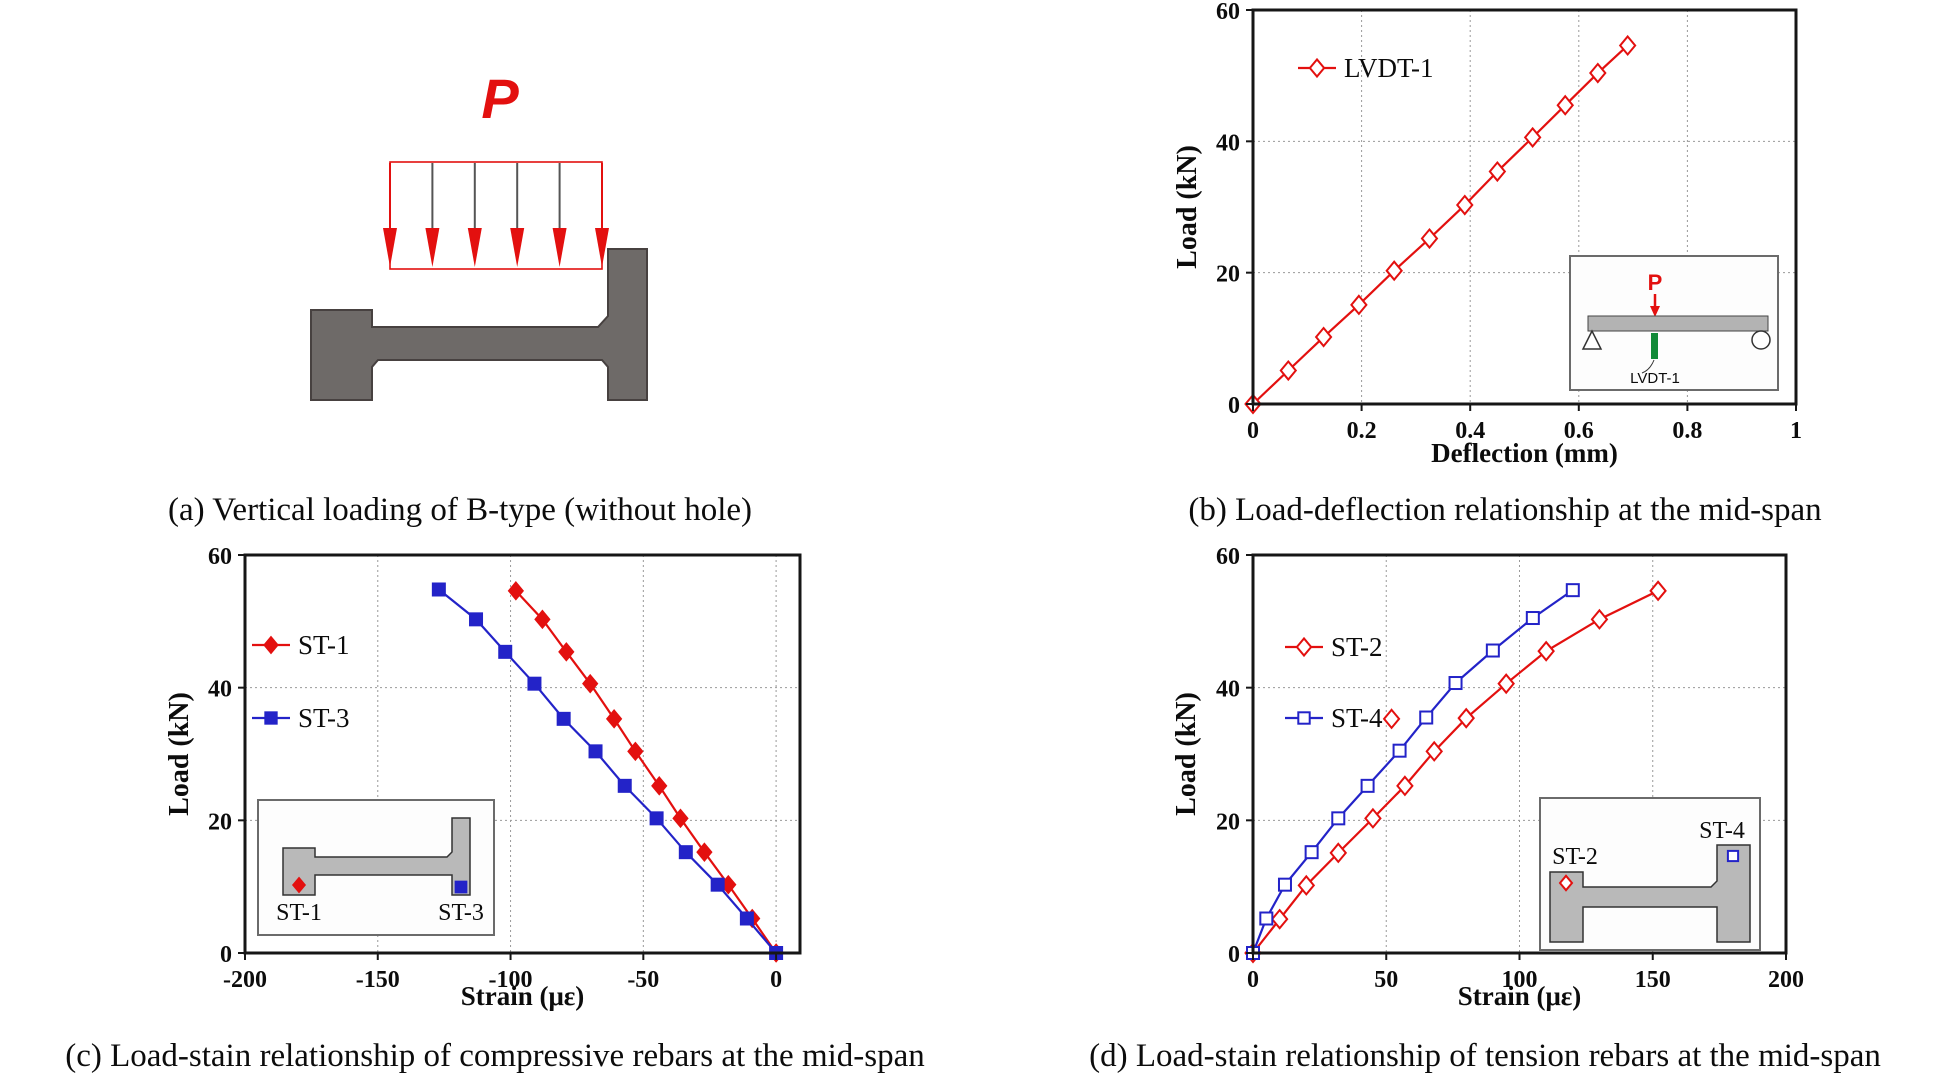  What do you see at coordinates (479, 324) in the screenshot?
I see `beam-cross-section` at bounding box center [479, 324].